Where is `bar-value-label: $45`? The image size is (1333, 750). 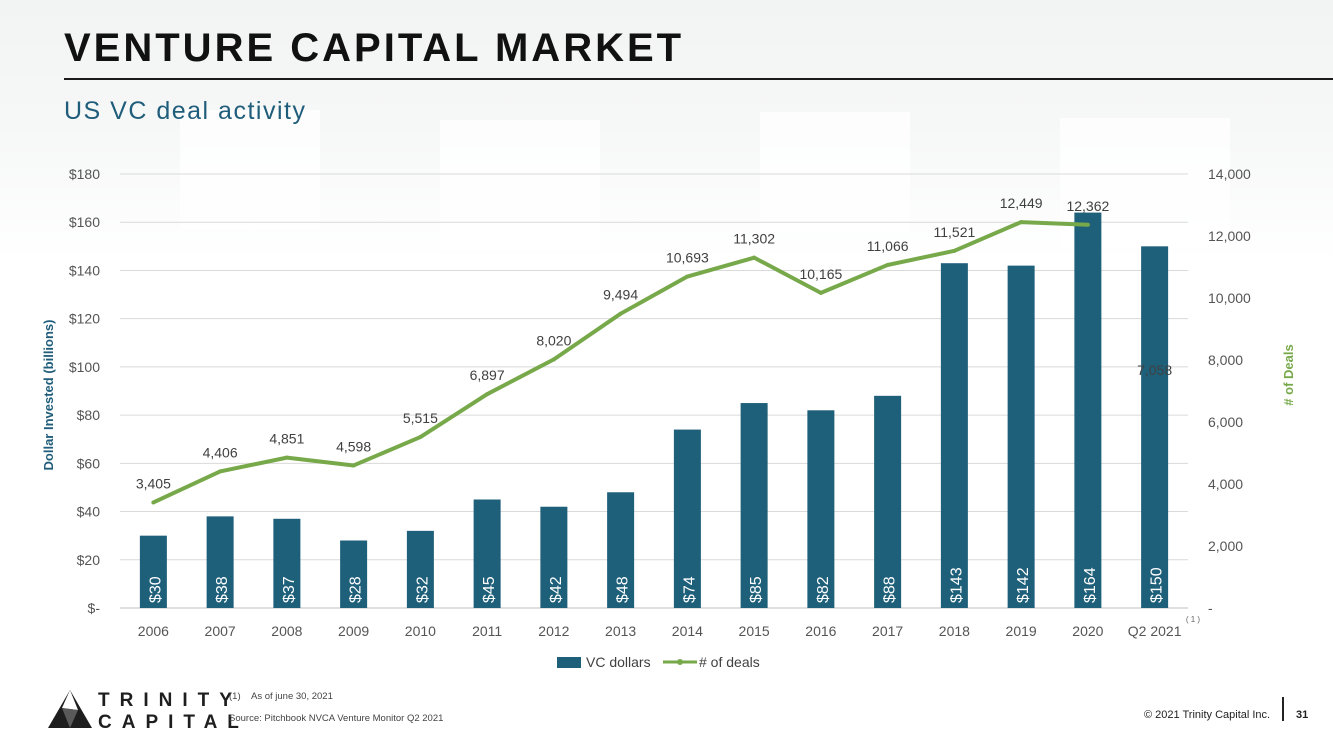 bar-value-label: $45 is located at coordinates (489, 589).